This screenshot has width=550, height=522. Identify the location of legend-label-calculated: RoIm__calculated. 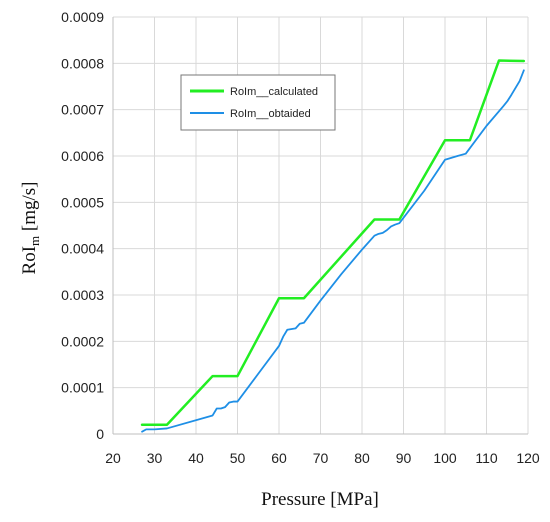
(274, 92).